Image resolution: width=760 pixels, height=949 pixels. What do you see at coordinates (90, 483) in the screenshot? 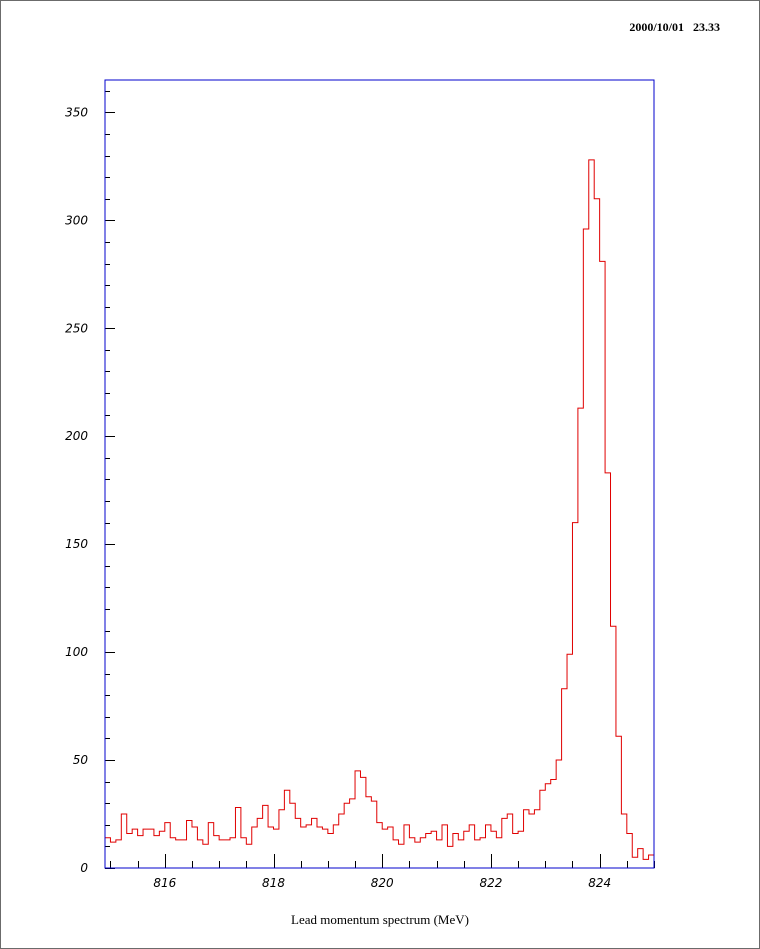
I see `y-axis: 0 50 100 150 200 250 300 350` at bounding box center [90, 483].